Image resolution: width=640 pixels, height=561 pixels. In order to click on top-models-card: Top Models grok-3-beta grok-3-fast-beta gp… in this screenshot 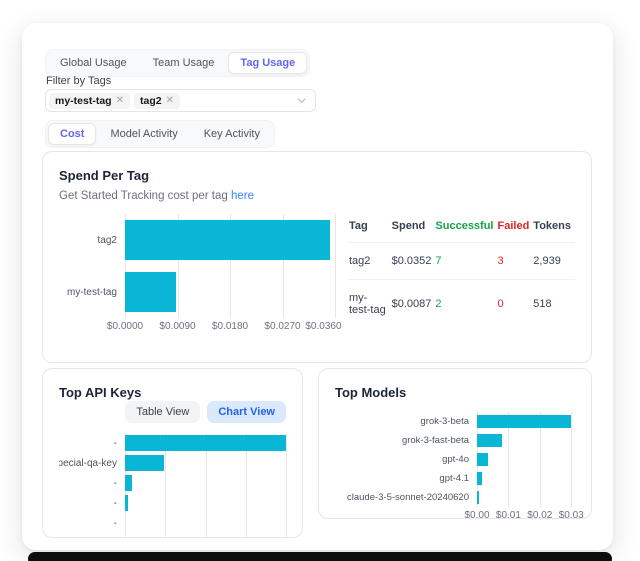, I will do `click(455, 443)`.